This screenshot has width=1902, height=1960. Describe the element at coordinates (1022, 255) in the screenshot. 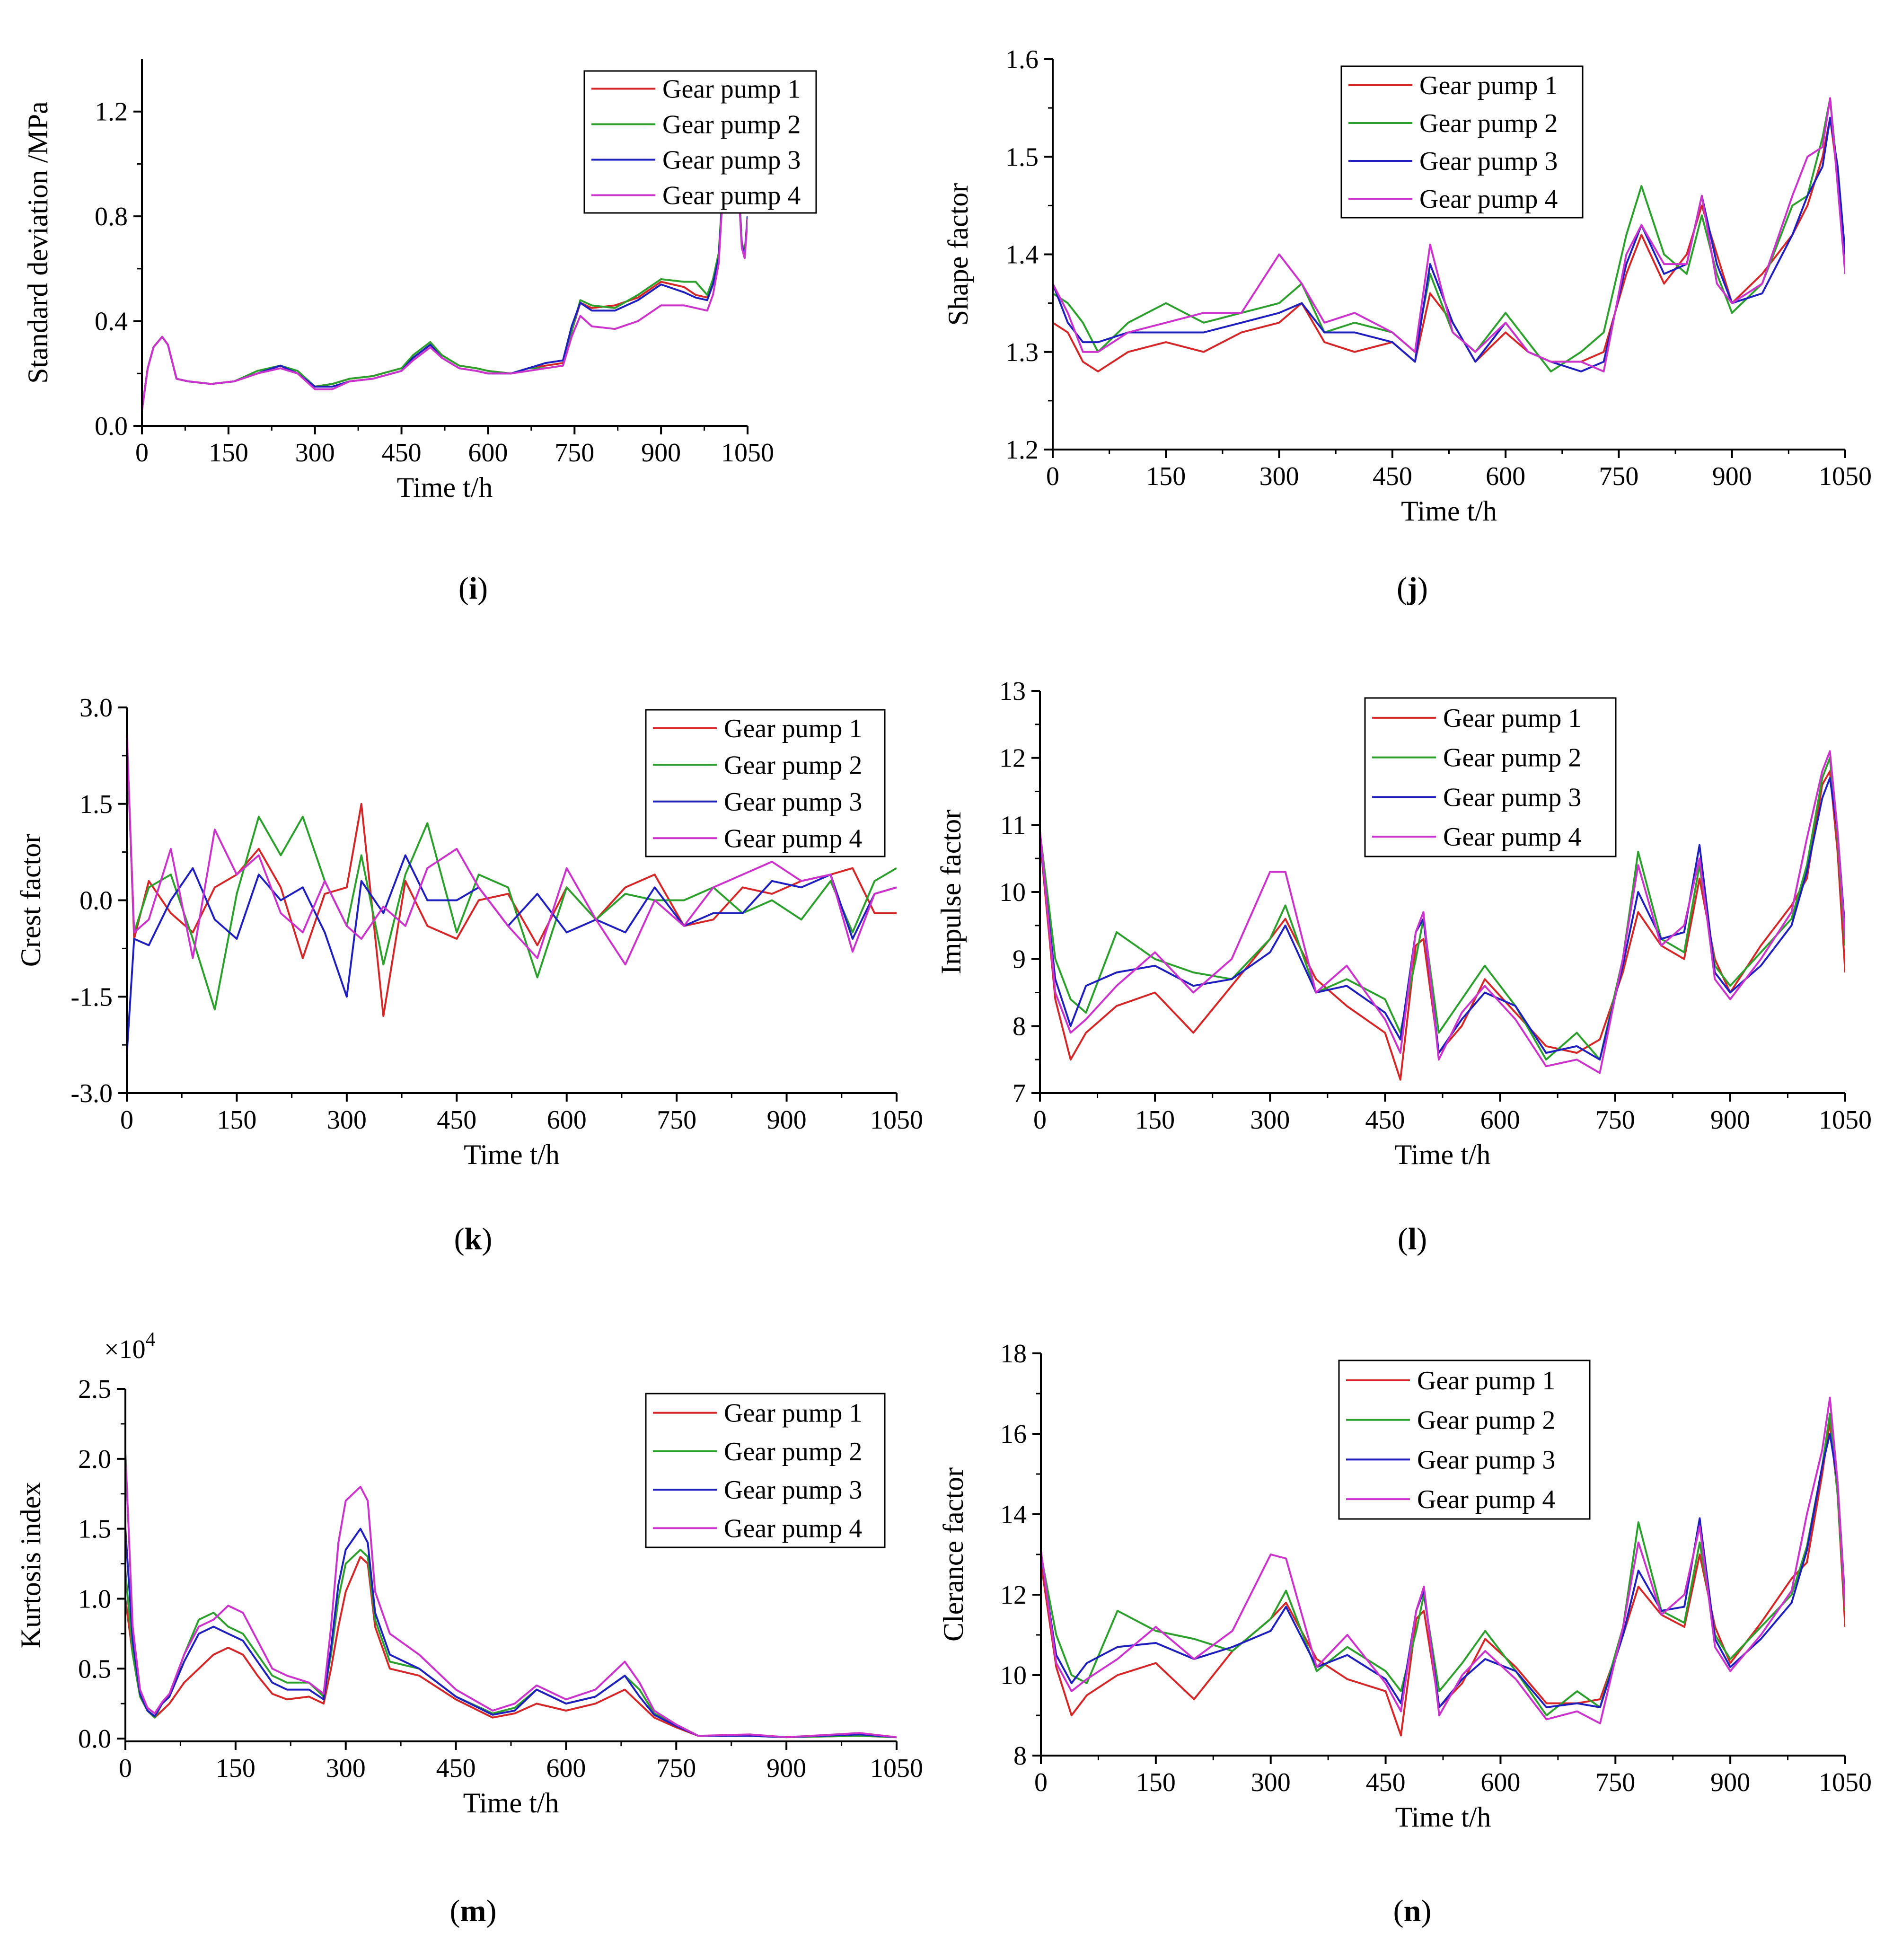

I see `y-tick-label: 1.4` at that location.